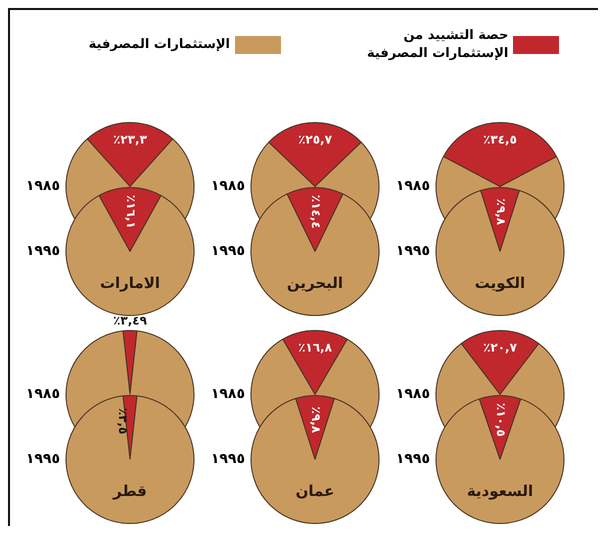 The height and width of the screenshot is (534, 606). What do you see at coordinates (130, 491) in the screenshot?
I see `text: قطر` at bounding box center [130, 491].